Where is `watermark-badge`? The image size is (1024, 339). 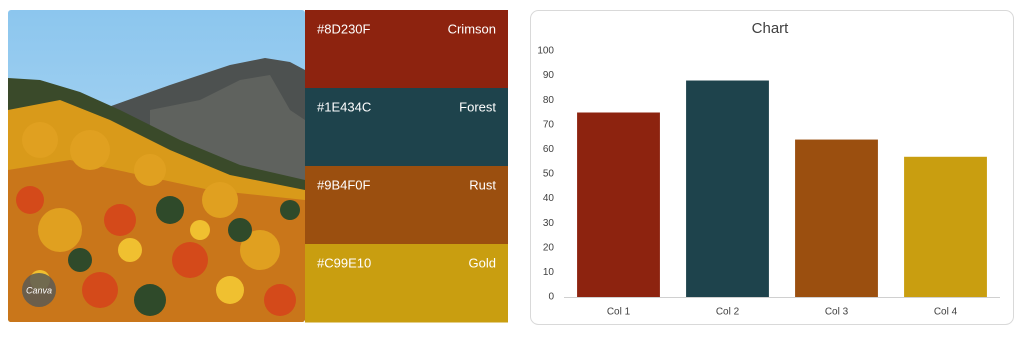
watermark-badge is located at coordinates (39, 290).